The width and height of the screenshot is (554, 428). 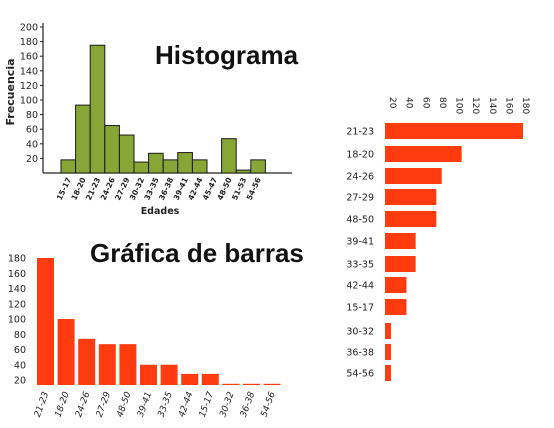 What do you see at coordinates (20, 335) in the screenshot?
I see `bar-chart-y-tick-label: 80` at bounding box center [20, 335].